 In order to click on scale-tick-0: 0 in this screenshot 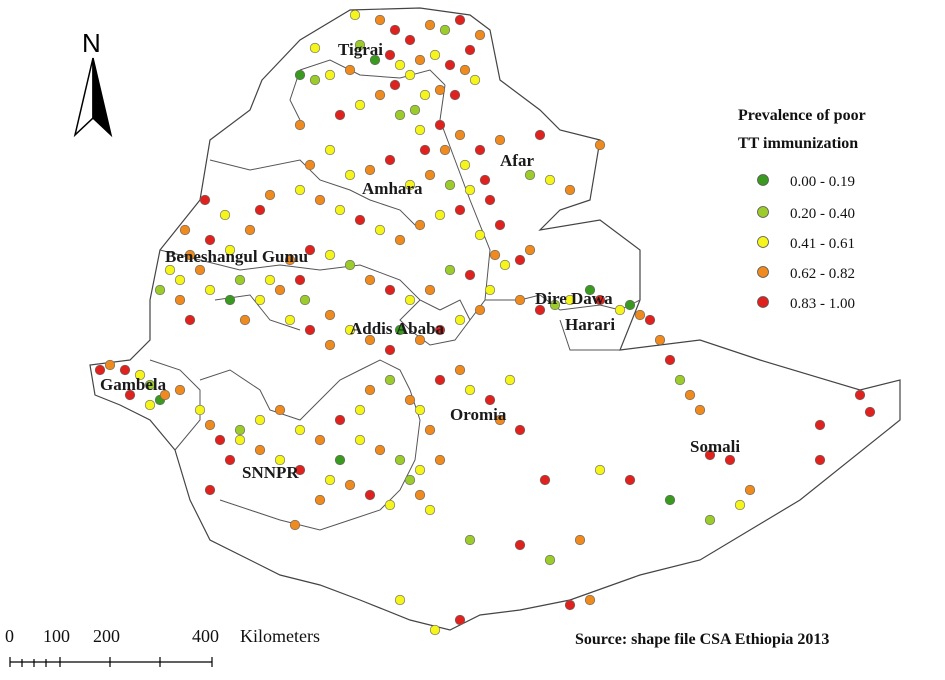, I will do `click(9, 636)`.